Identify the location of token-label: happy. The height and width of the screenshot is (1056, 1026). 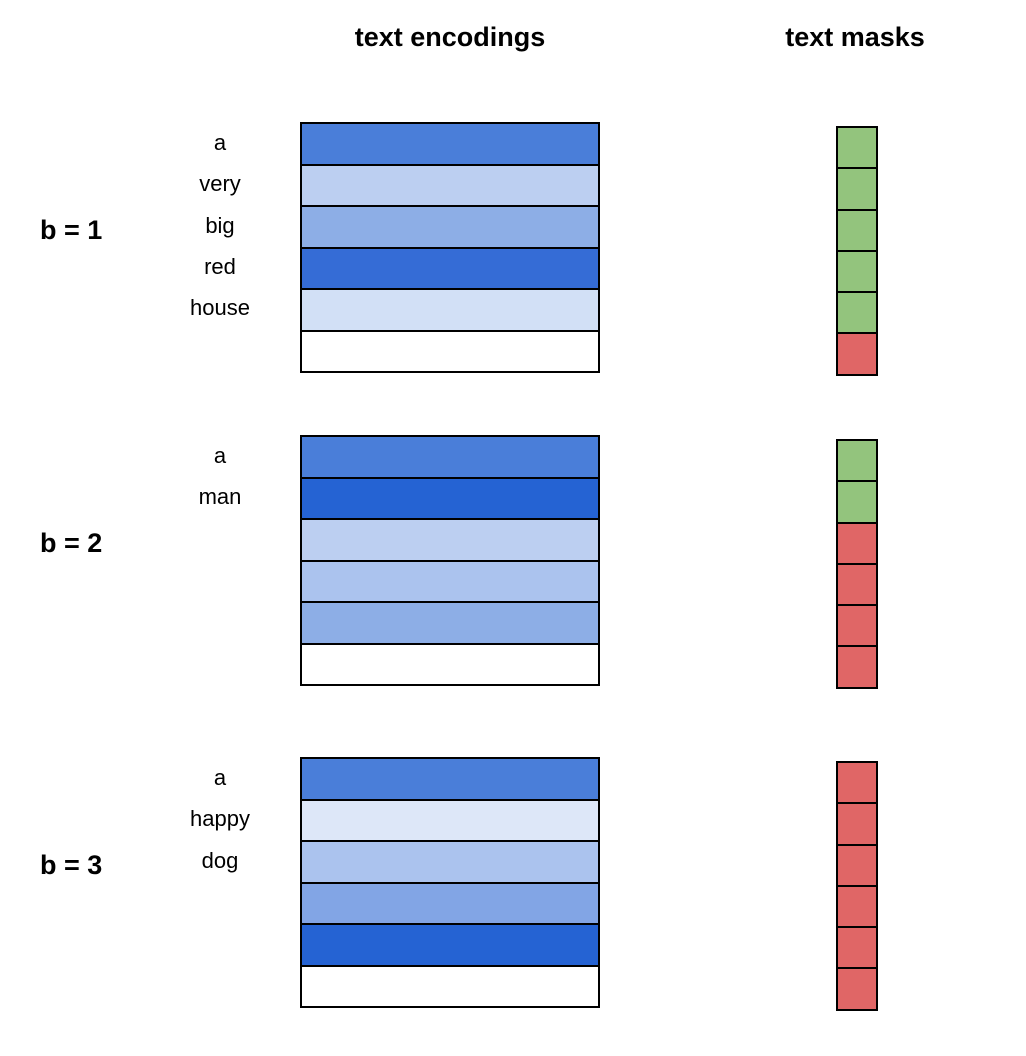
(220, 818).